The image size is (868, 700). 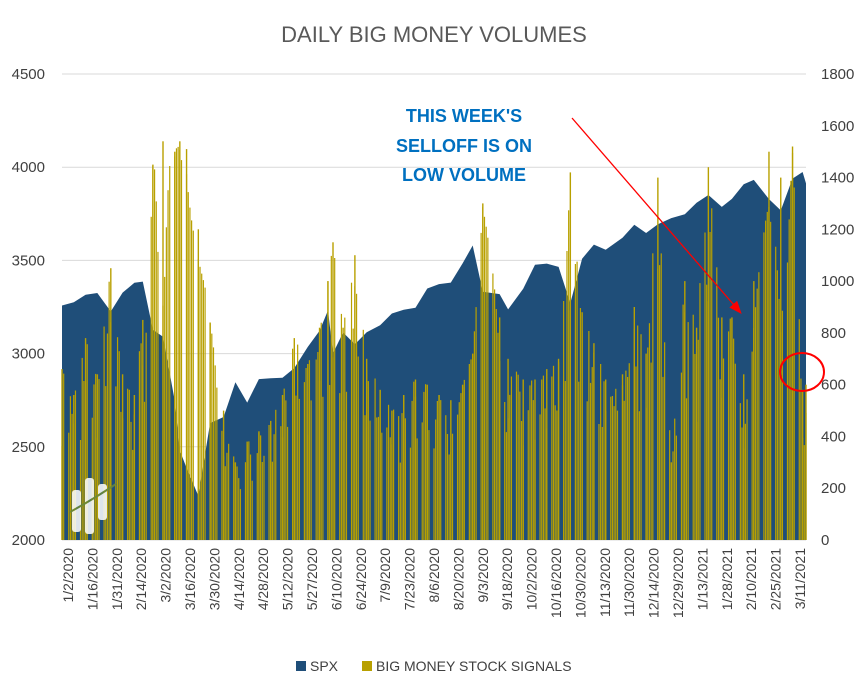 What do you see at coordinates (483, 575) in the screenshot?
I see `x-axis-tick-label: 9/3/2020` at bounding box center [483, 575].